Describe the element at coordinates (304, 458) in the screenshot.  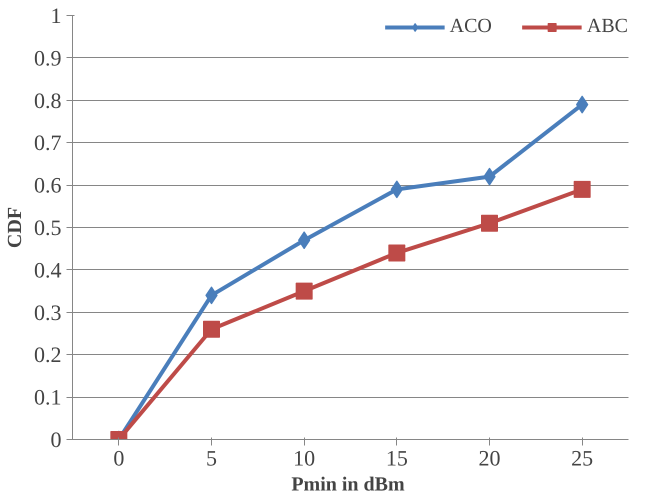
I see `x-tick-label: 10` at that location.